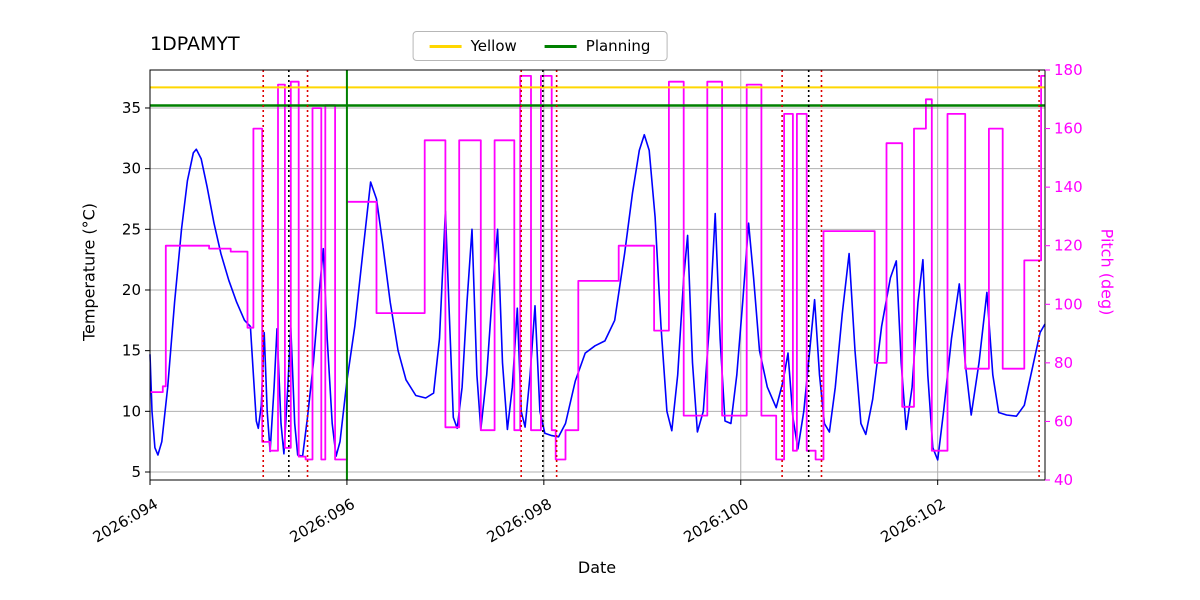 Image resolution: width=1200 pixels, height=600 pixels. Describe the element at coordinates (1063, 480) in the screenshot. I see `pitch-tick-label: 40` at that location.